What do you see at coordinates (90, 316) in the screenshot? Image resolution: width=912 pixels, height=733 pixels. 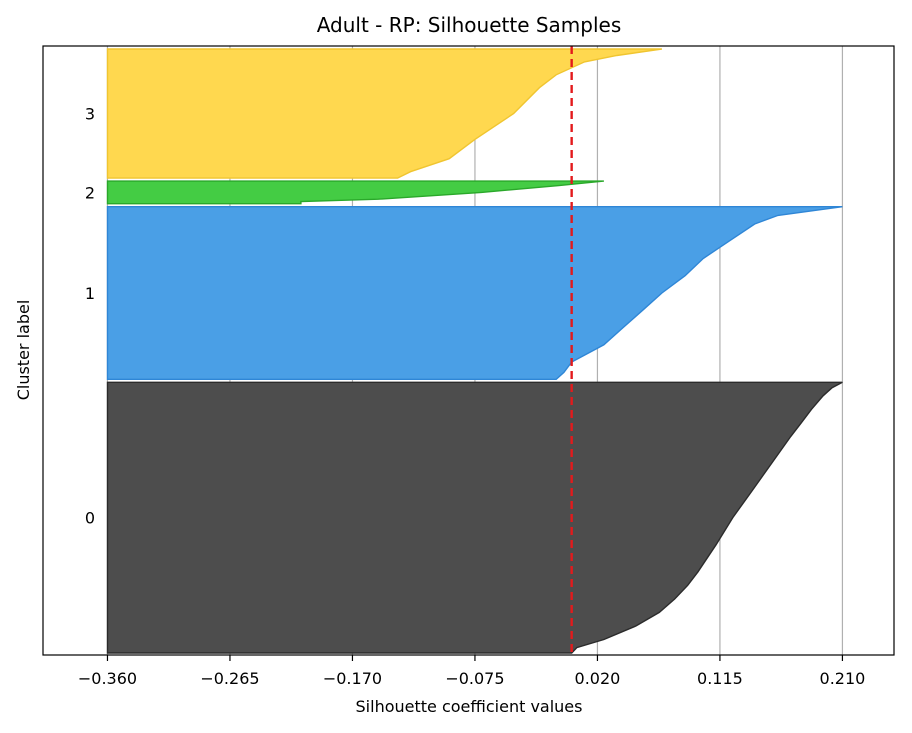 I see `cluster-labels: 0 1 2 3` at bounding box center [90, 316].